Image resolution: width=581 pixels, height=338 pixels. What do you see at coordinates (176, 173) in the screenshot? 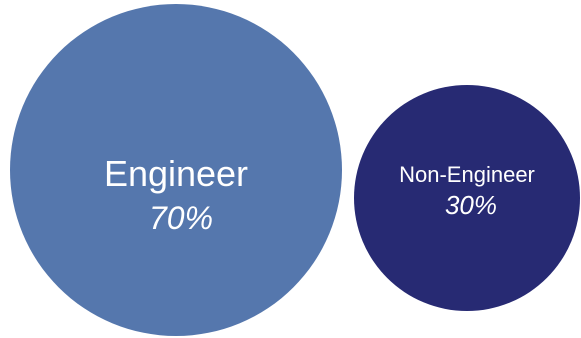
I see `bubble-engineer-label: Engineer` at bounding box center [176, 173].